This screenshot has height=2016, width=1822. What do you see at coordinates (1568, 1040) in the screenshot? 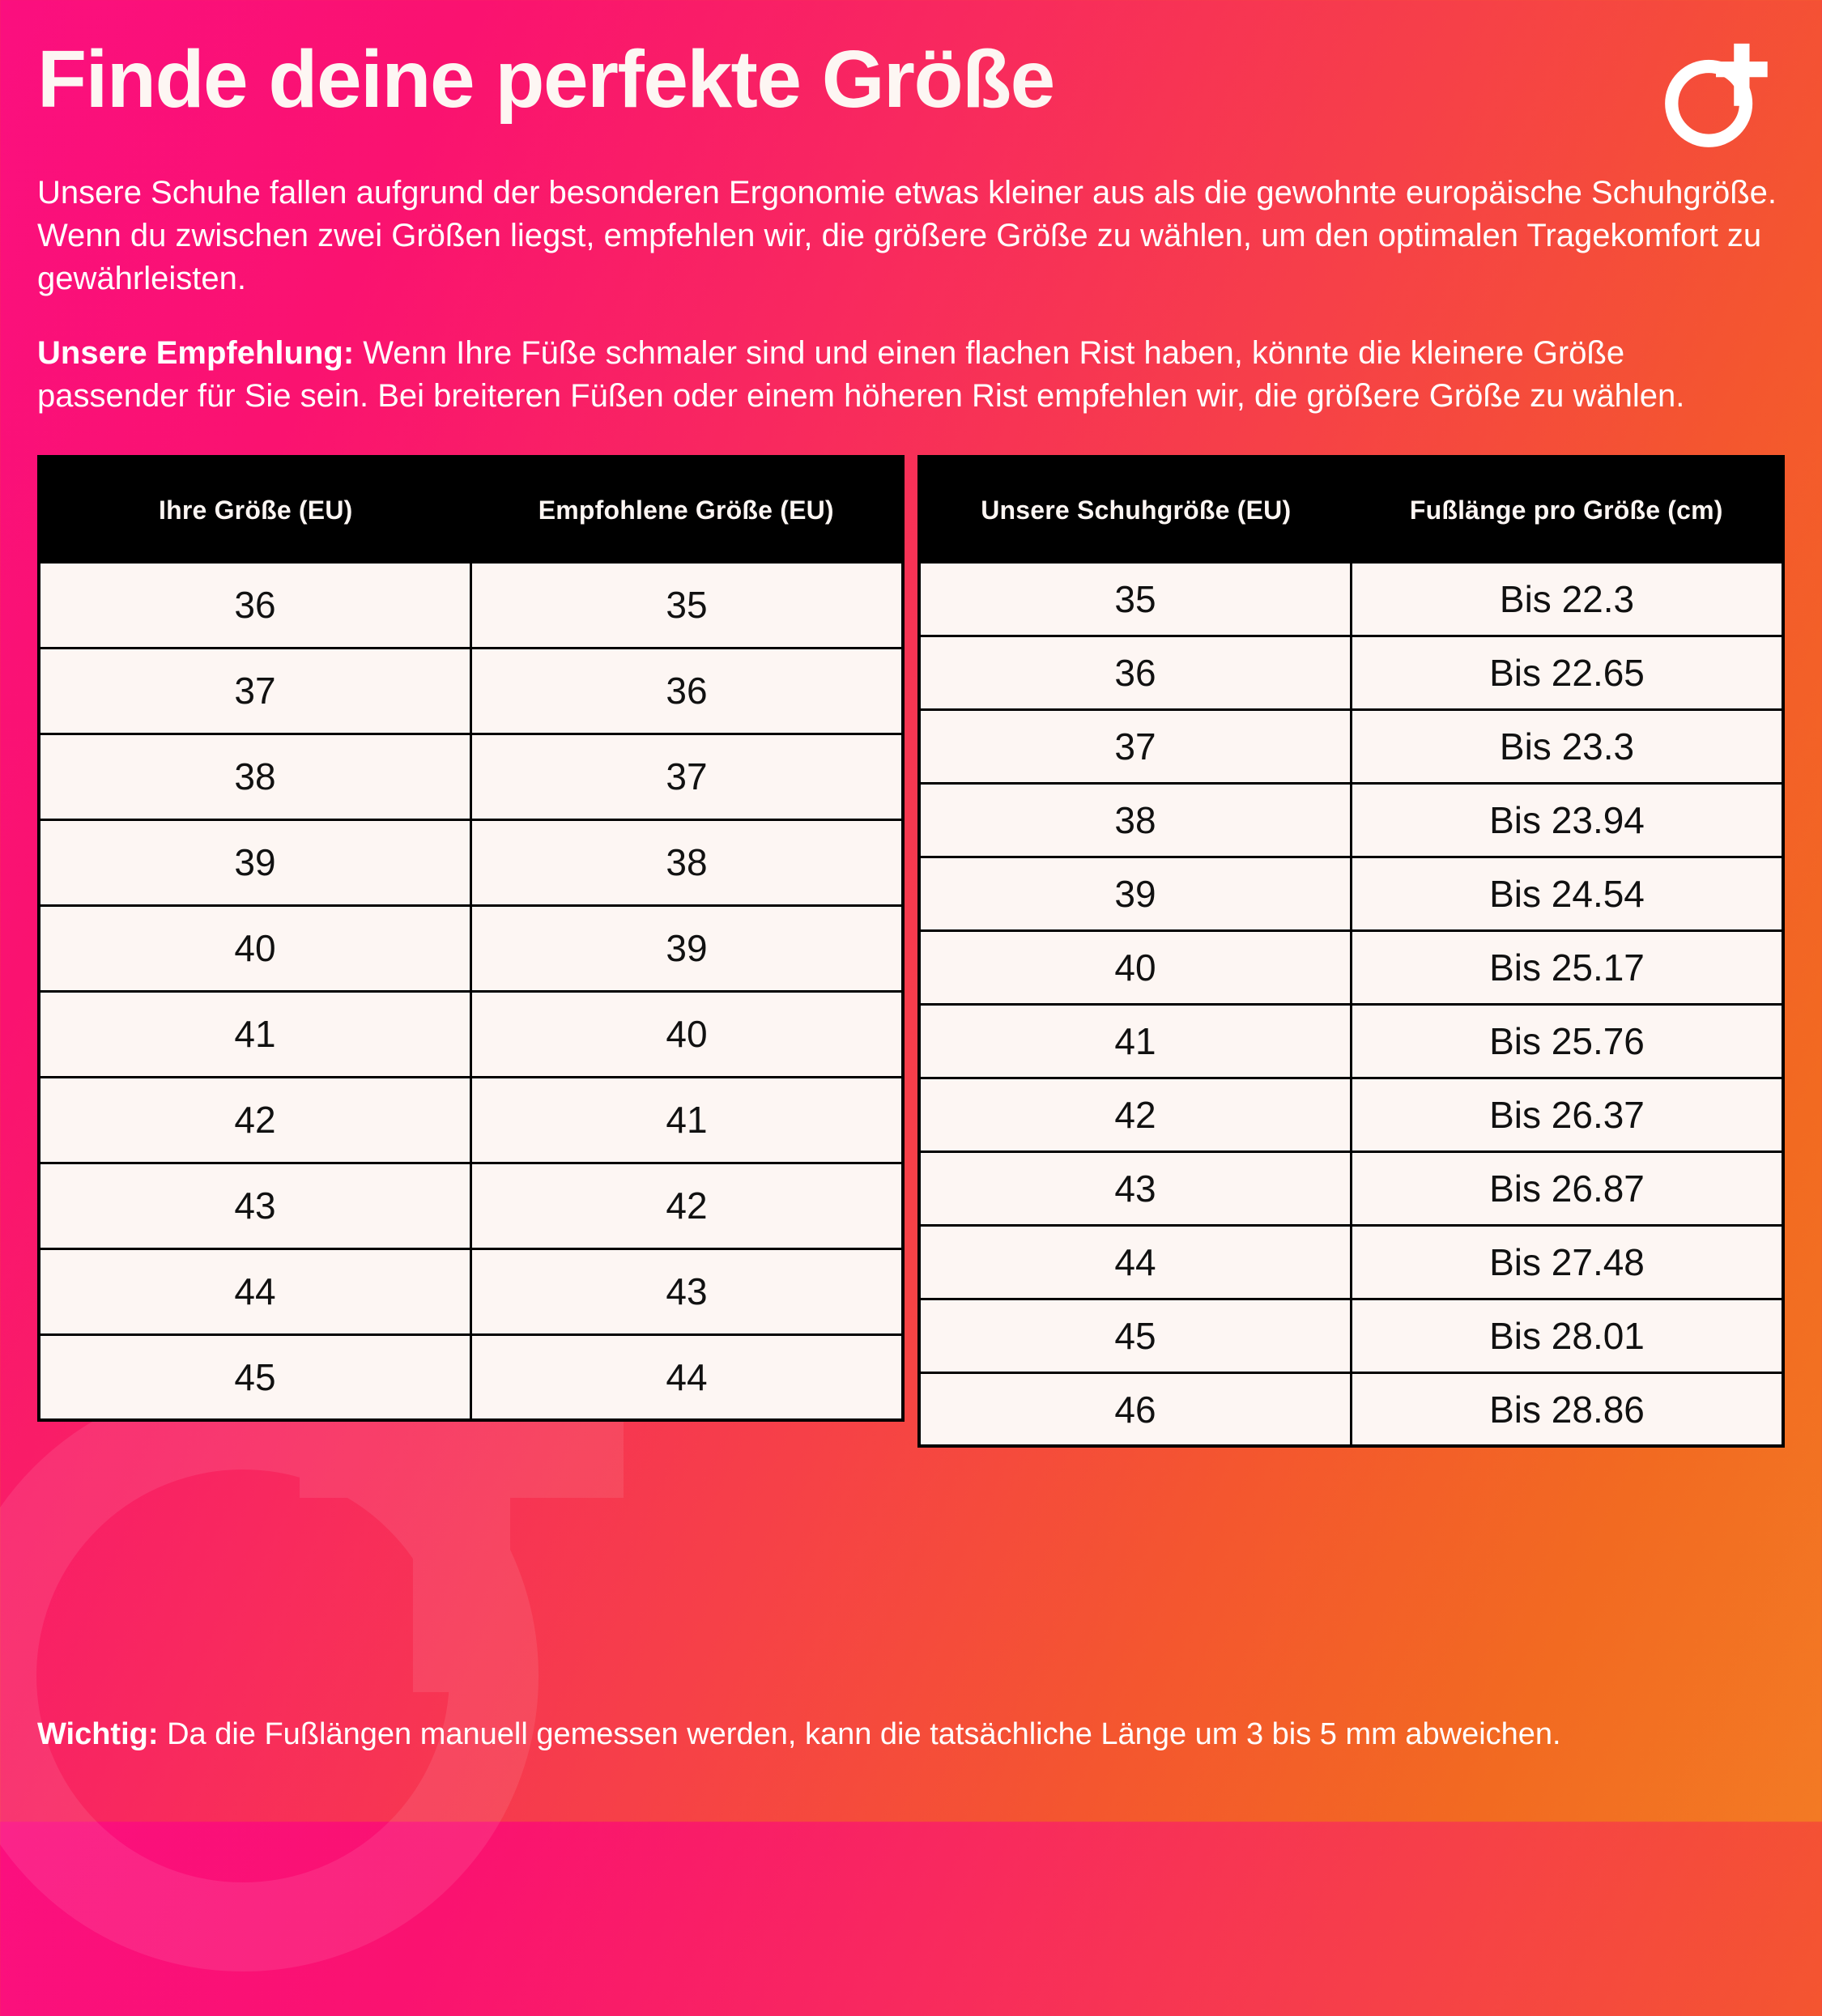
I see `cell-foot-length: Bis 25.76` at bounding box center [1568, 1040].